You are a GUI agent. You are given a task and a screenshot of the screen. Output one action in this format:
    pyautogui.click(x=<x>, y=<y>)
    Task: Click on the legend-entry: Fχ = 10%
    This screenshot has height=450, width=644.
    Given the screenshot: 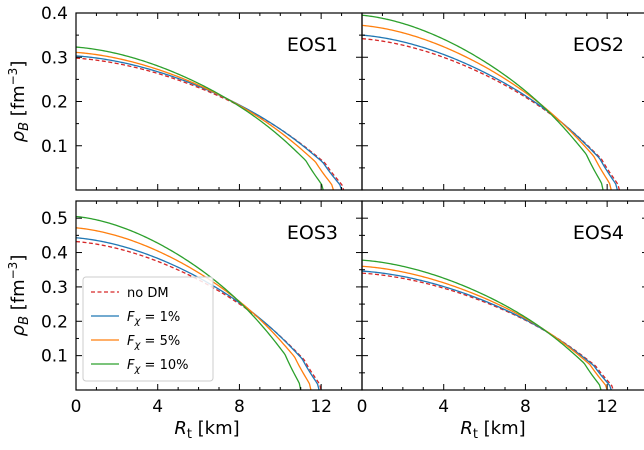 What is the action you would take?
    pyautogui.click(x=139, y=366)
    